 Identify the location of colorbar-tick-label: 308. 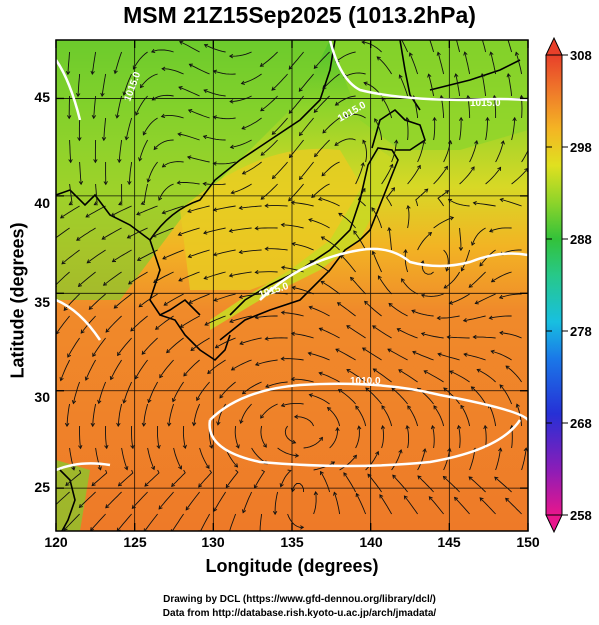
(581, 55).